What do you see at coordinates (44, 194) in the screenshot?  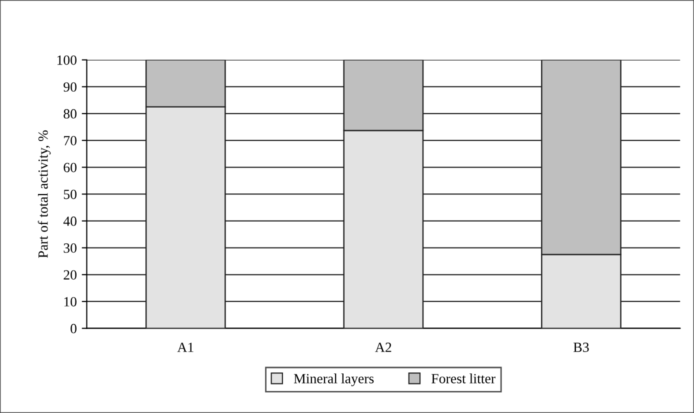 I see `y-axis-title: Part of total activity, %` at bounding box center [44, 194].